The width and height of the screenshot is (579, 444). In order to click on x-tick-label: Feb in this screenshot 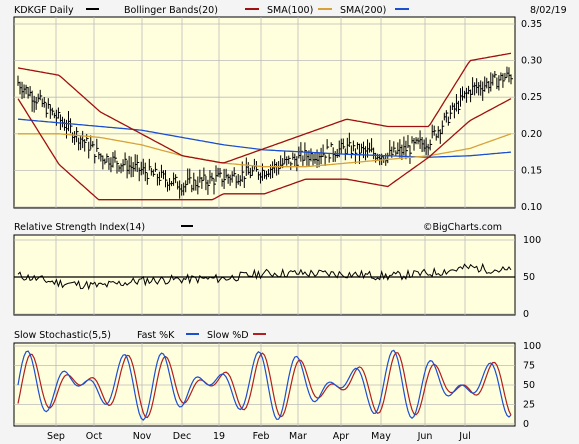, I will do `click(261, 436)`.